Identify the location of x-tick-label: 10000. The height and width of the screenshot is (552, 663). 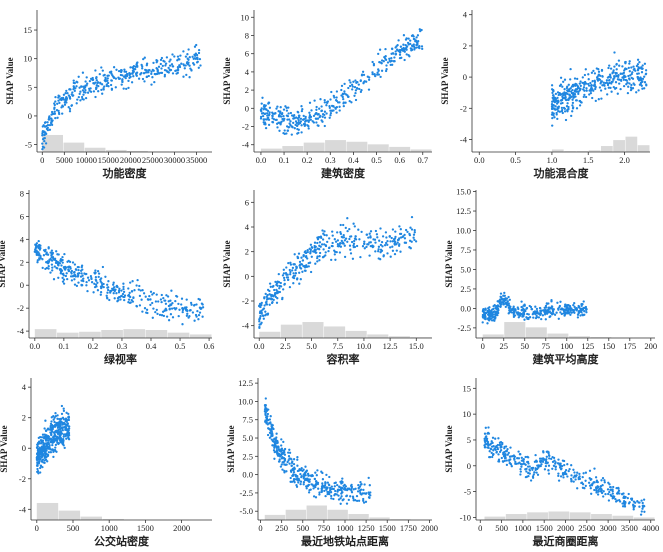
(86, 160).